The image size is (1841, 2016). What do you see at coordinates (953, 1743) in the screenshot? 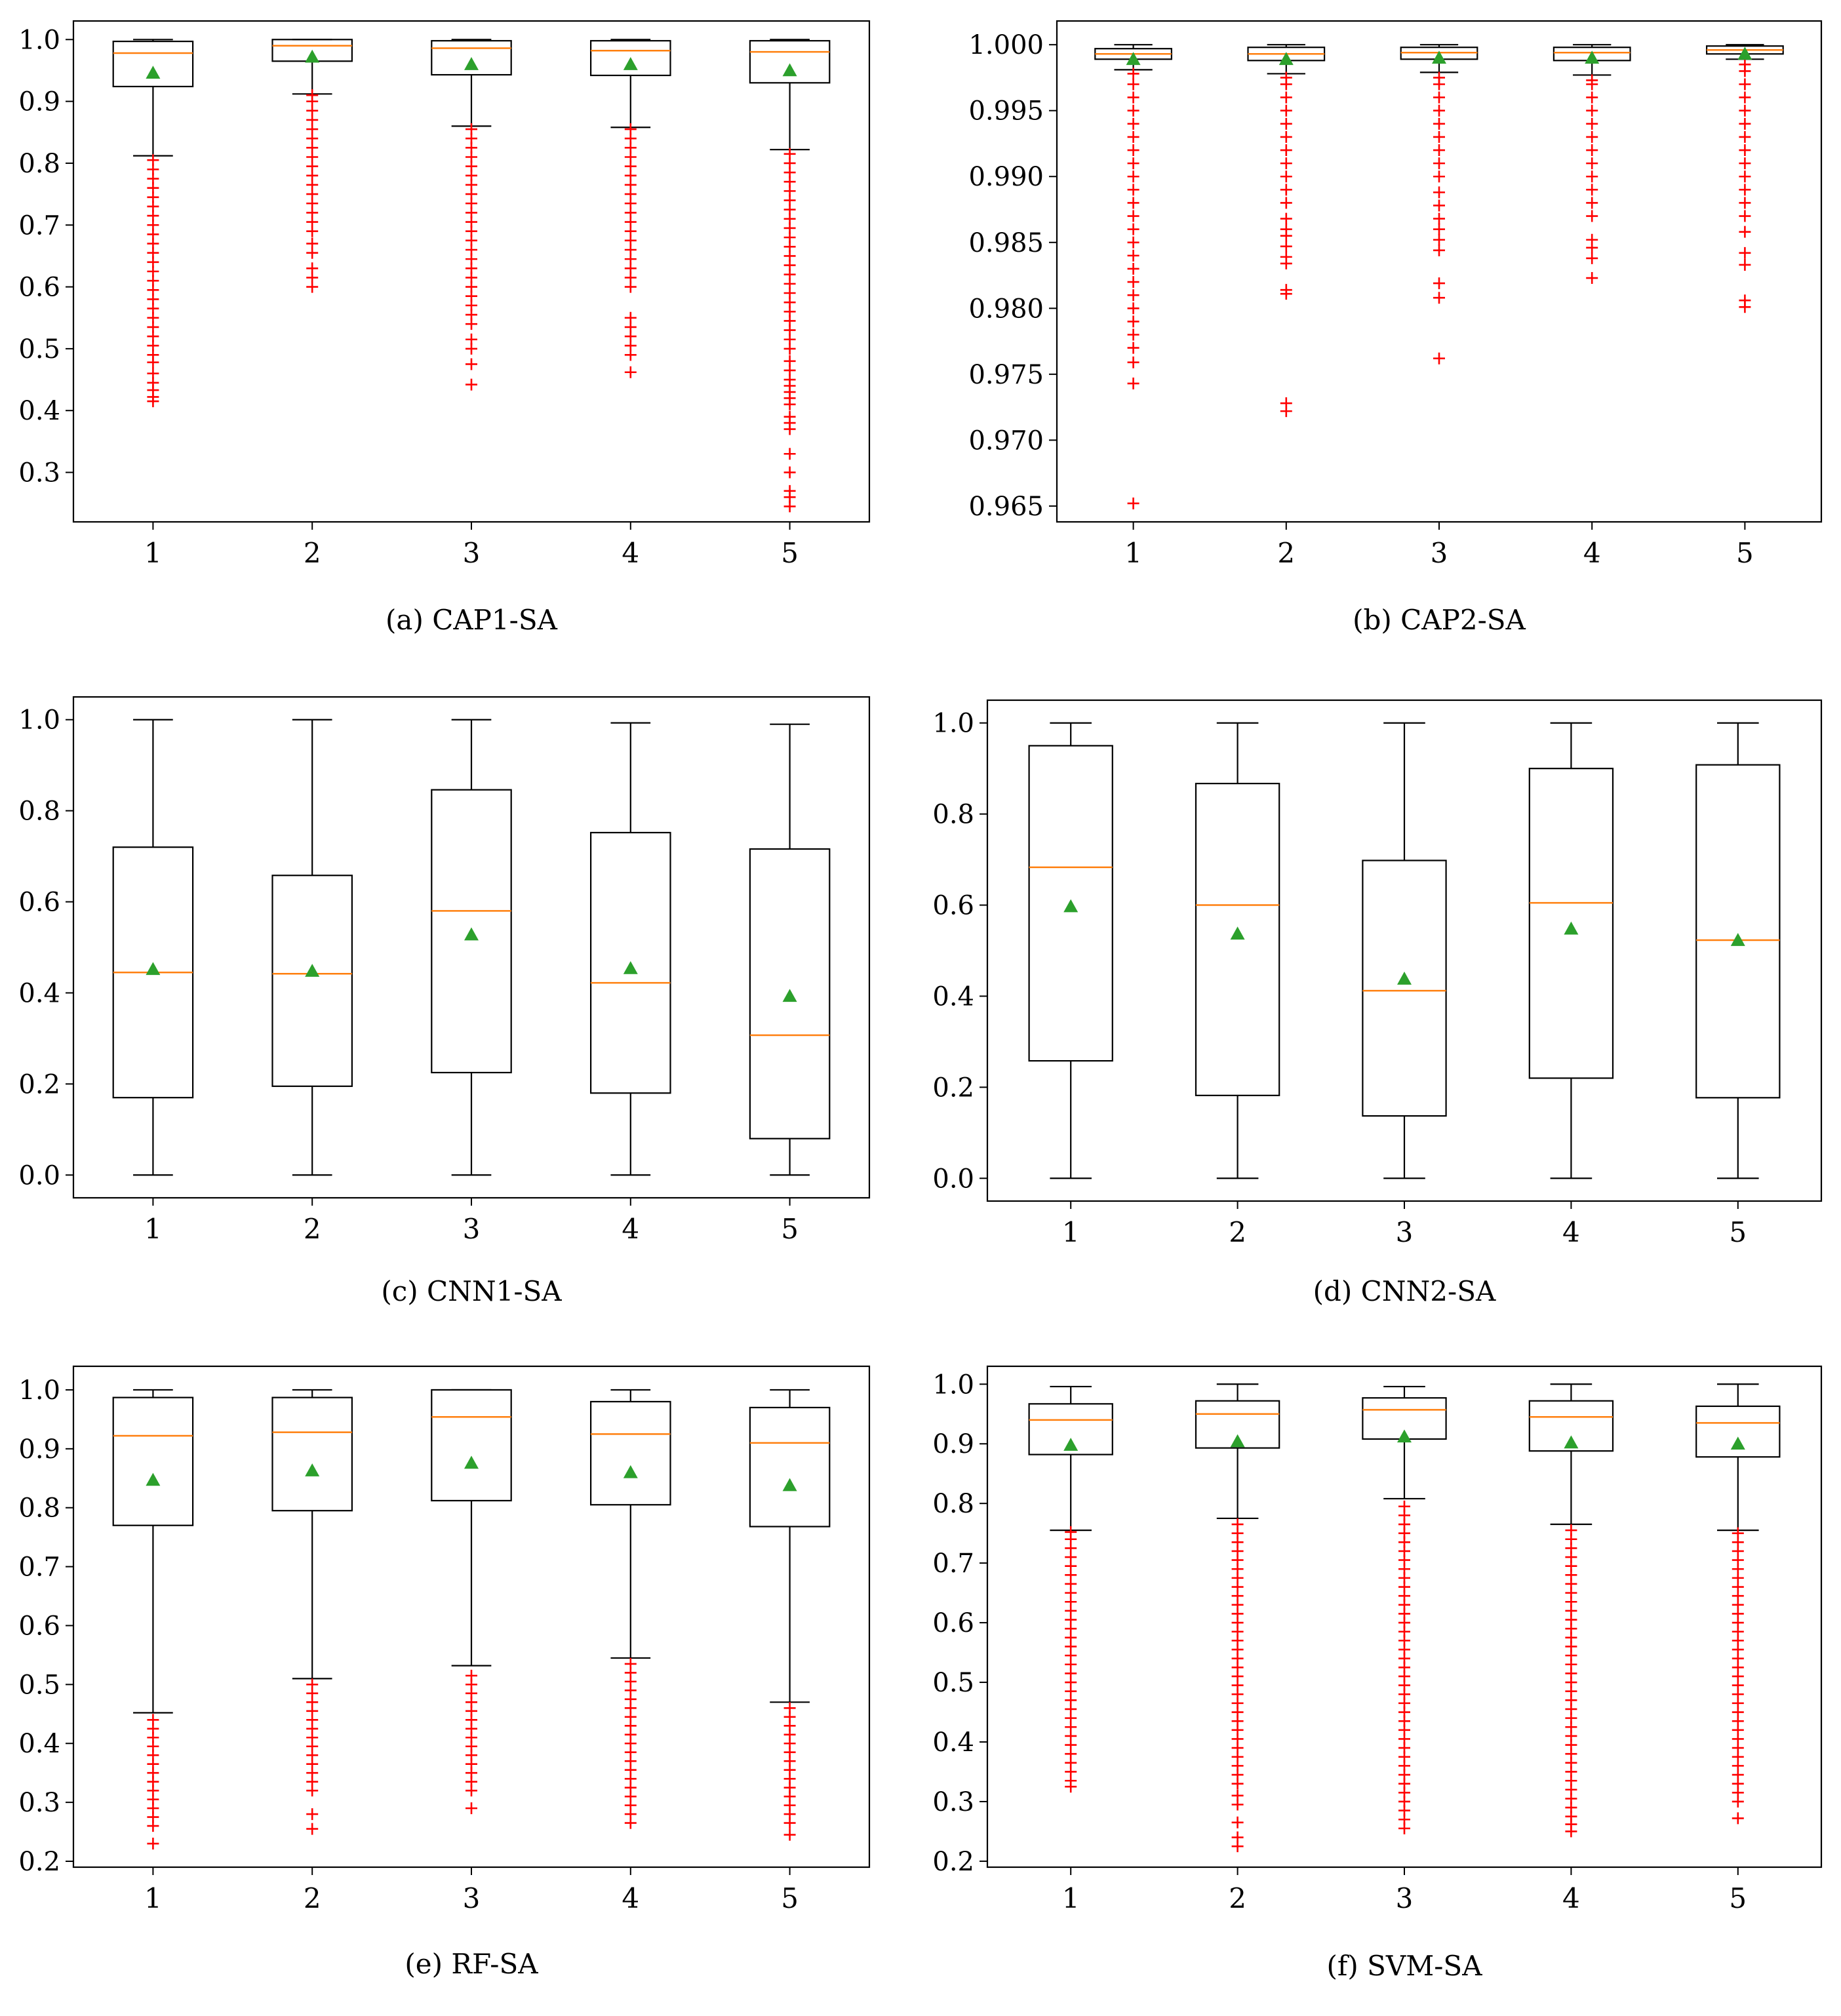
I see `y-tick-label: 0.4` at bounding box center [953, 1743].